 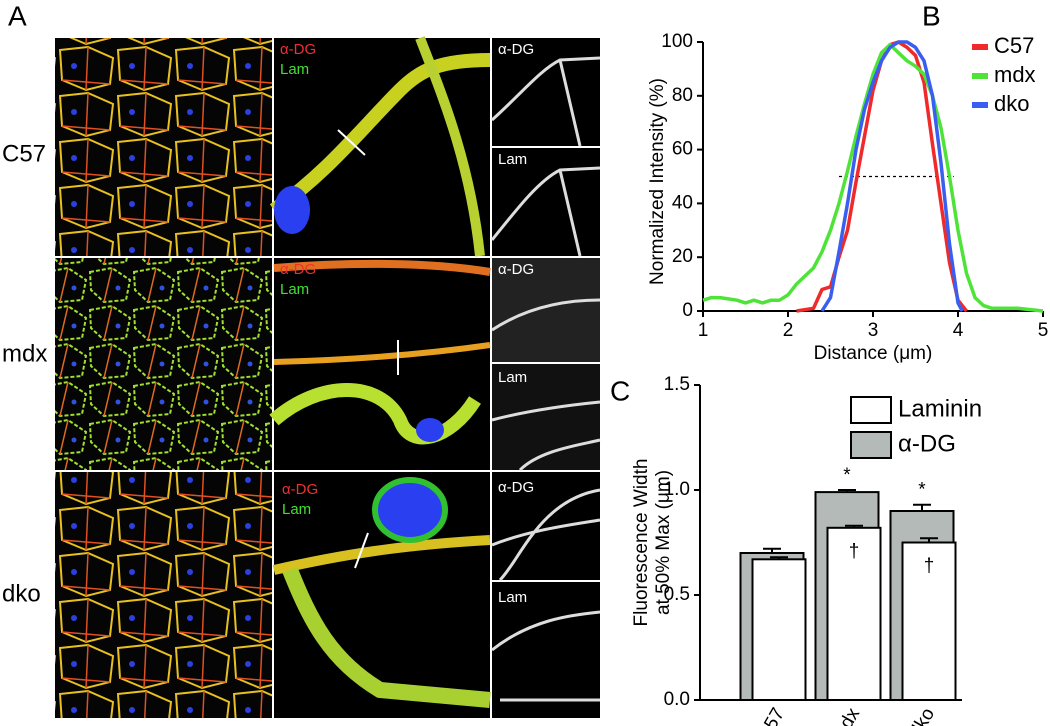 What do you see at coordinates (873, 353) in the screenshot?
I see `x-axis-label: Distance (μm)` at bounding box center [873, 353].